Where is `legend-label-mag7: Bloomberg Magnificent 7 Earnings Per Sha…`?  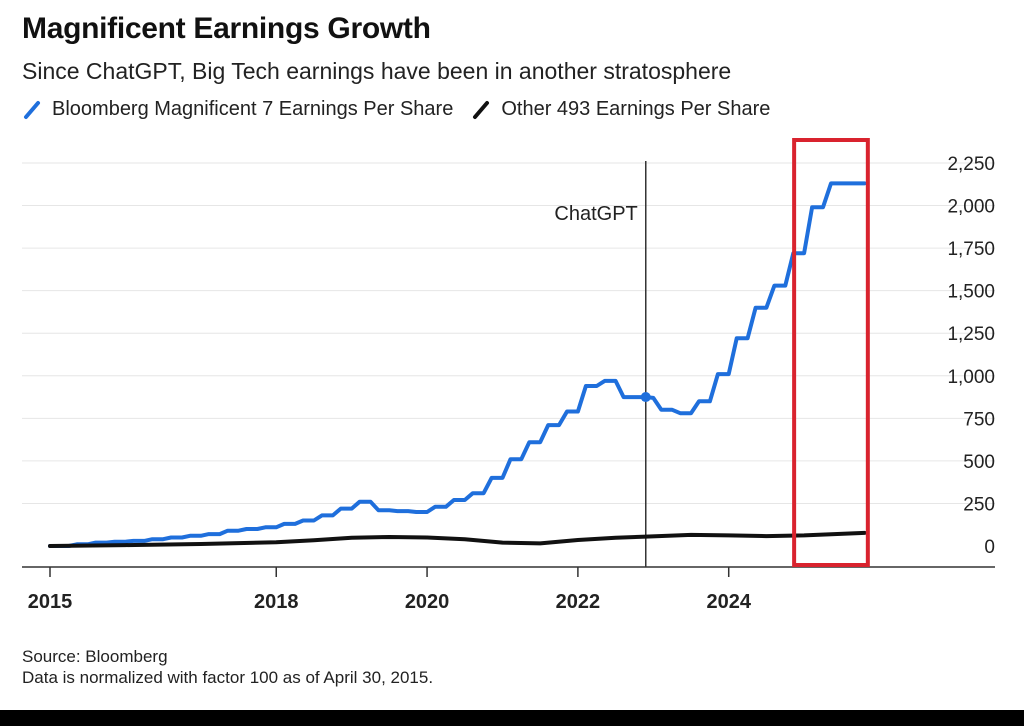 legend-label-mag7: Bloomberg Magnificent 7 Earnings Per Sha… is located at coordinates (253, 109).